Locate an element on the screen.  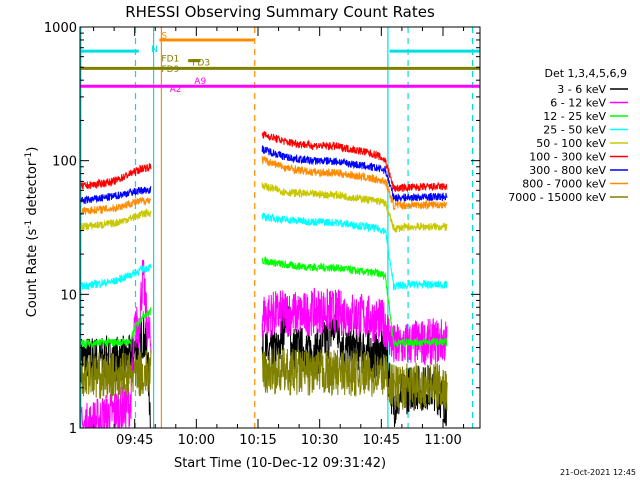
y-axis-label: Count Rate (s-1 detector-1) is located at coordinates (32, 232).